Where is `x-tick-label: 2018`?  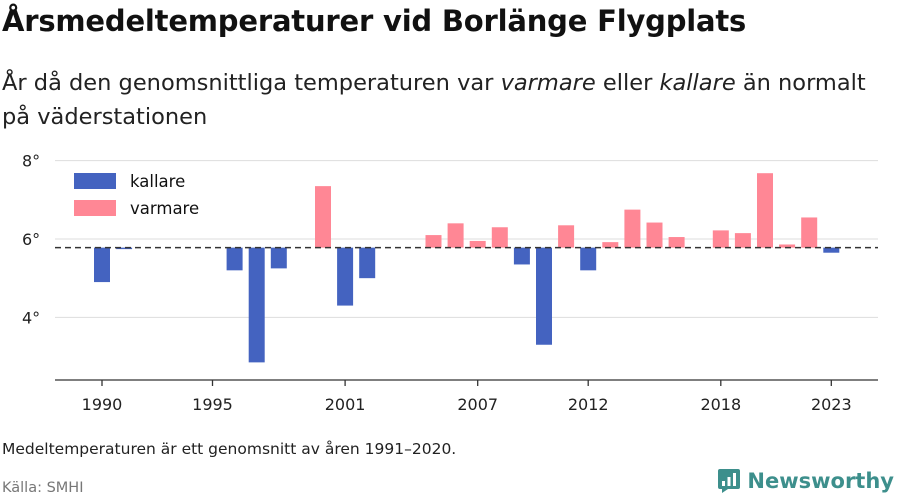 x-tick-label: 2018 is located at coordinates (720, 404).